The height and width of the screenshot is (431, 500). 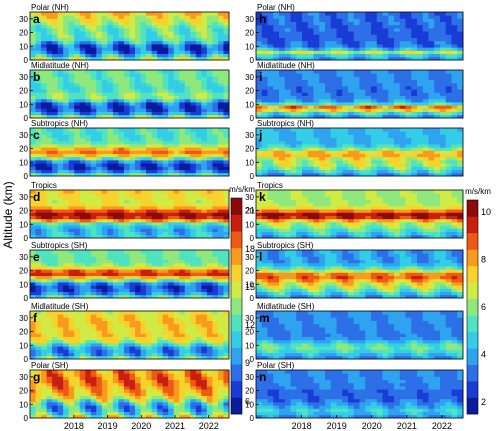 I want to click on y-tick-label: 0, so click(x=252, y=60).